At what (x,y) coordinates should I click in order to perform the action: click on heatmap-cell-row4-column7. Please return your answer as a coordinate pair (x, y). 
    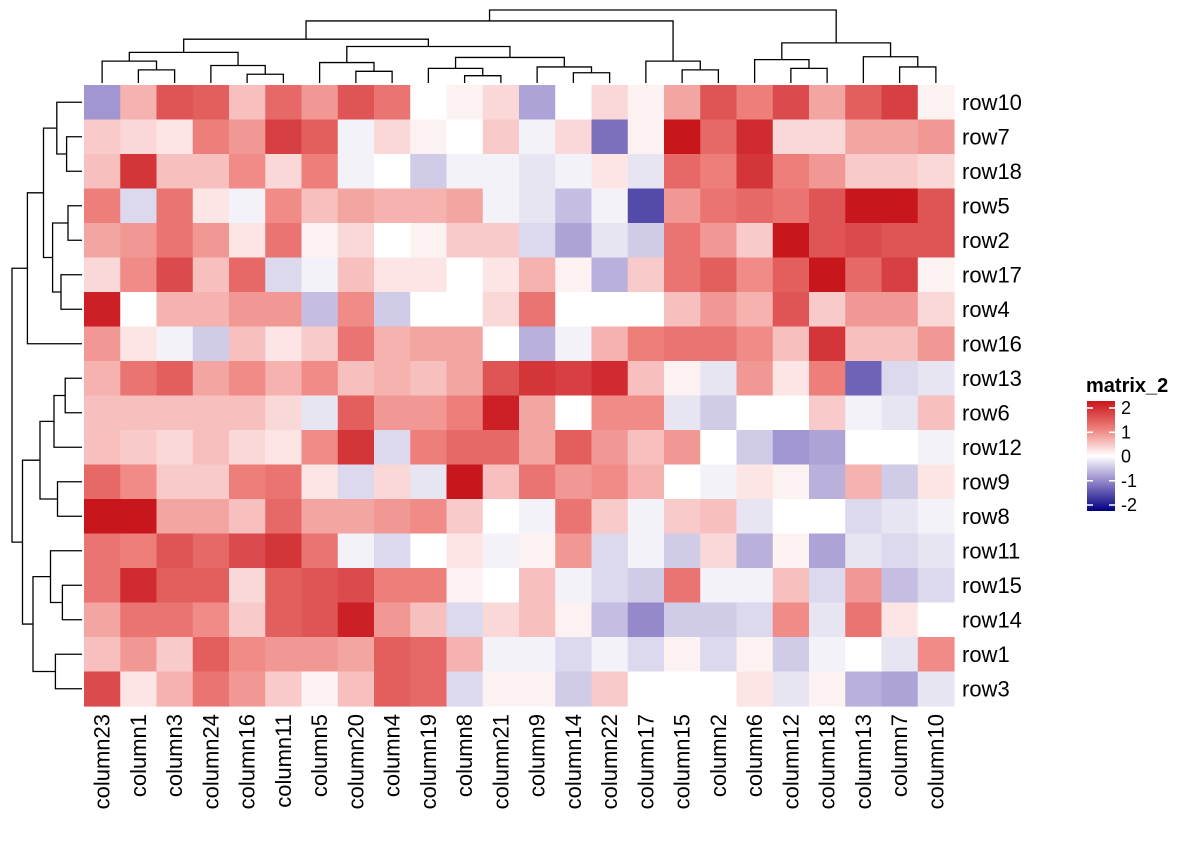
    Looking at the image, I should click on (900, 310).